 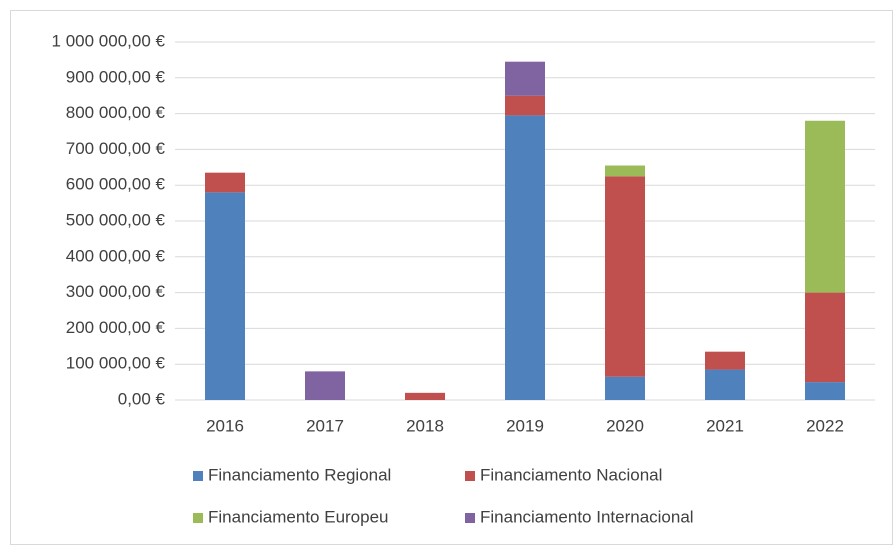 I want to click on y-tick-label: 300 000,00 €, so click(x=116, y=291).